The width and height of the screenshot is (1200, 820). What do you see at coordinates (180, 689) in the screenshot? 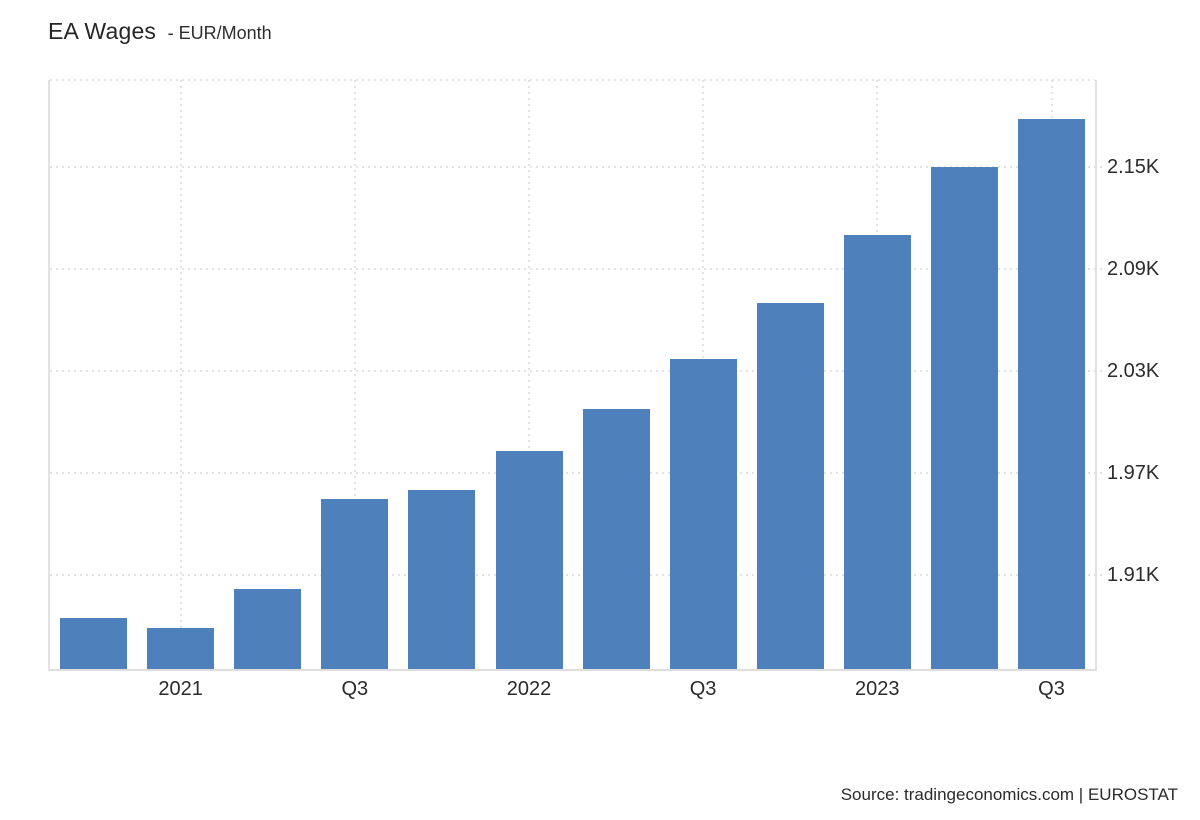
I see `x-axis-label: 2021` at bounding box center [180, 689].